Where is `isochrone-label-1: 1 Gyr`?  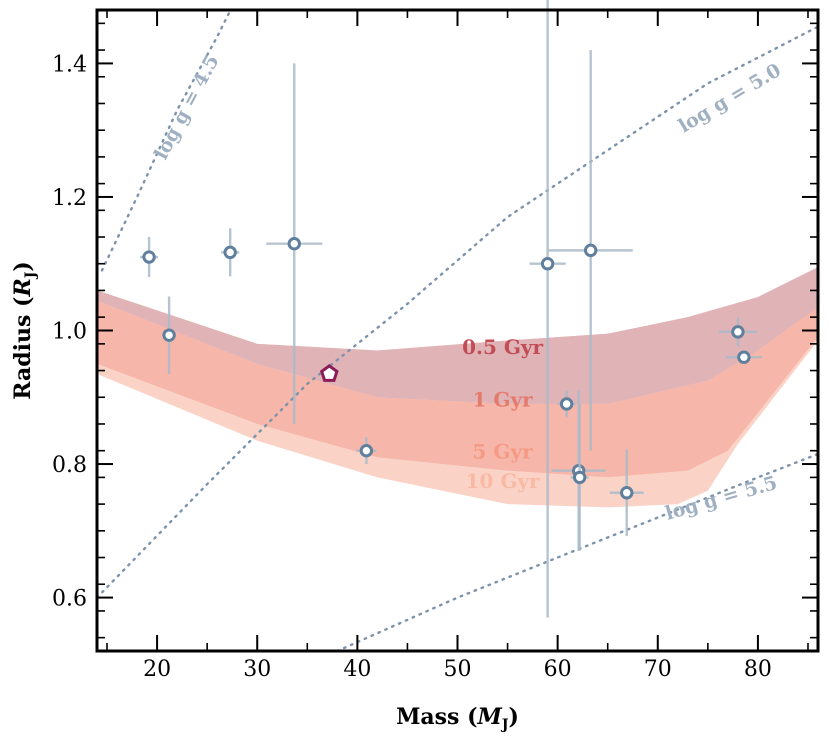 isochrone-label-1: 1 Gyr is located at coordinates (503, 400).